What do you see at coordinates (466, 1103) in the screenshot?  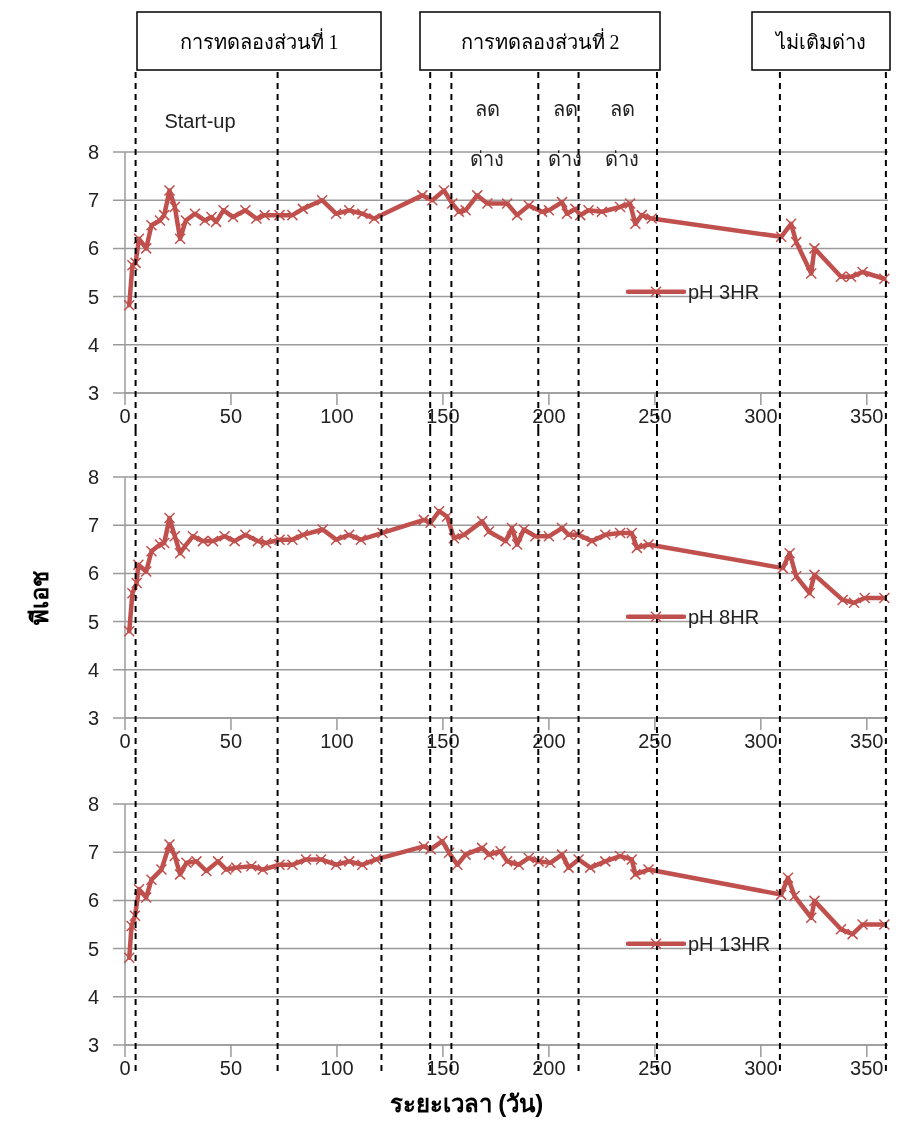 I see `x-axis-title: ระยะเวลา (วัน)` at bounding box center [466, 1103].